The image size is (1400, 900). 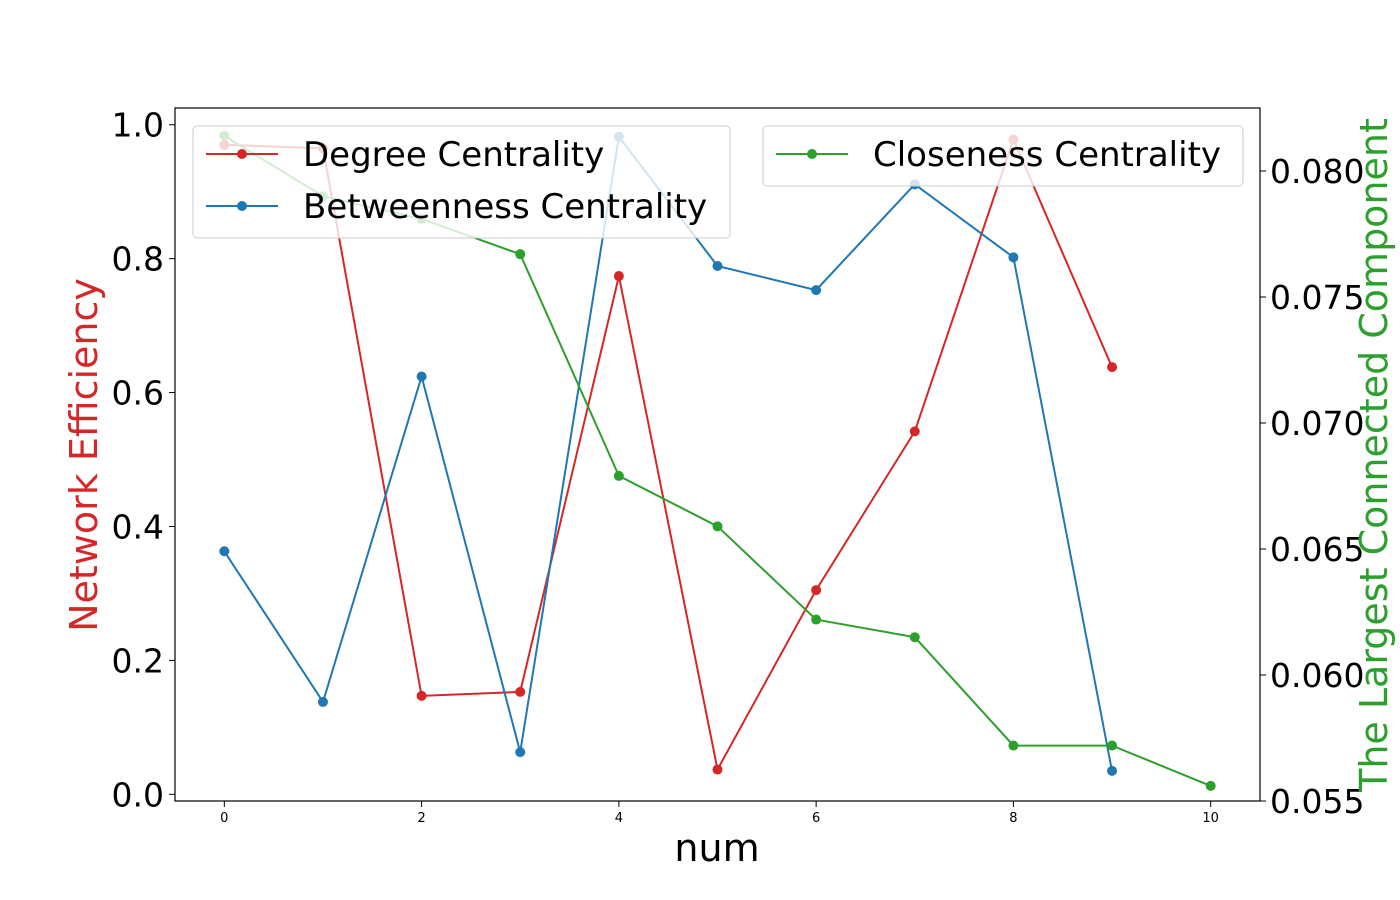 I want to click on y-left-tick-label: 0.4, so click(x=138, y=526).